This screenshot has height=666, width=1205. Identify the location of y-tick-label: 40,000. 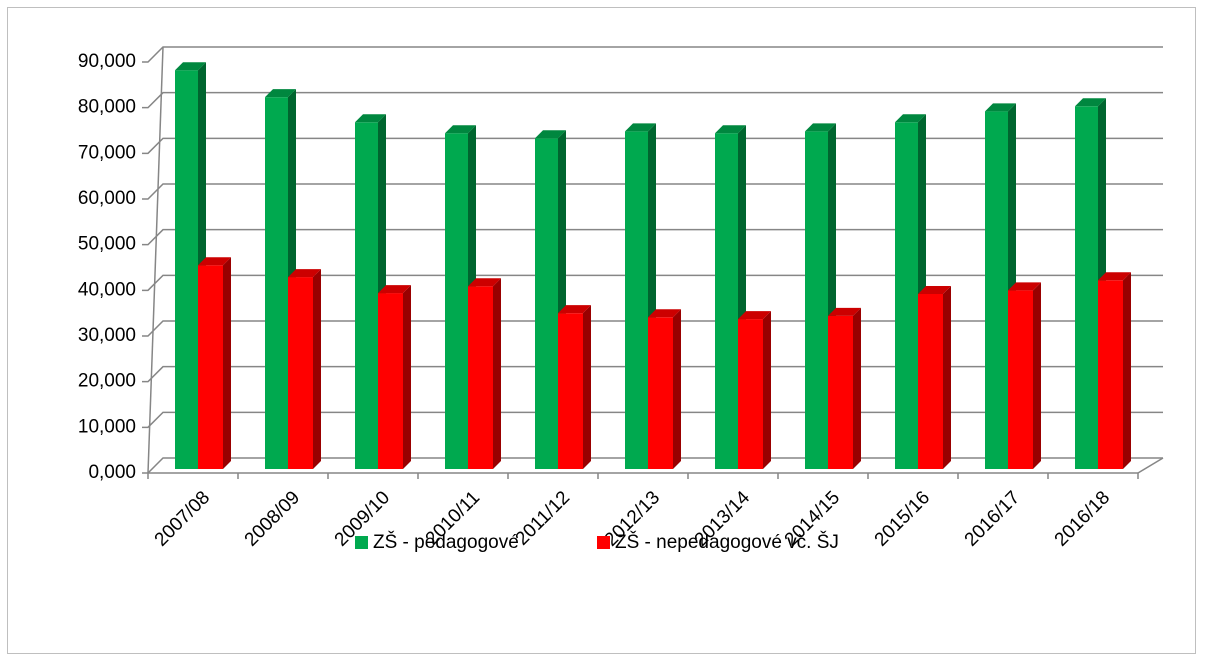
(107, 289).